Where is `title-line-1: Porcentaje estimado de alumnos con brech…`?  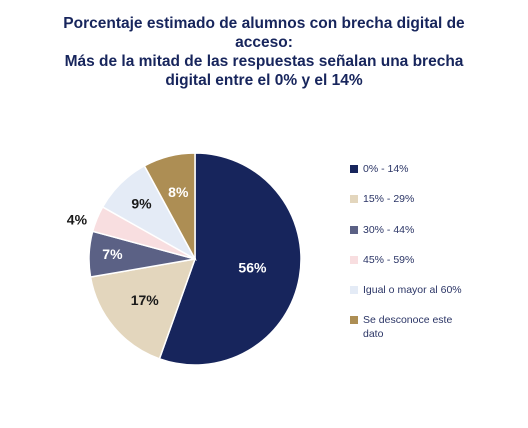 title-line-1: Porcentaje estimado de alumnos con brech… is located at coordinates (264, 23).